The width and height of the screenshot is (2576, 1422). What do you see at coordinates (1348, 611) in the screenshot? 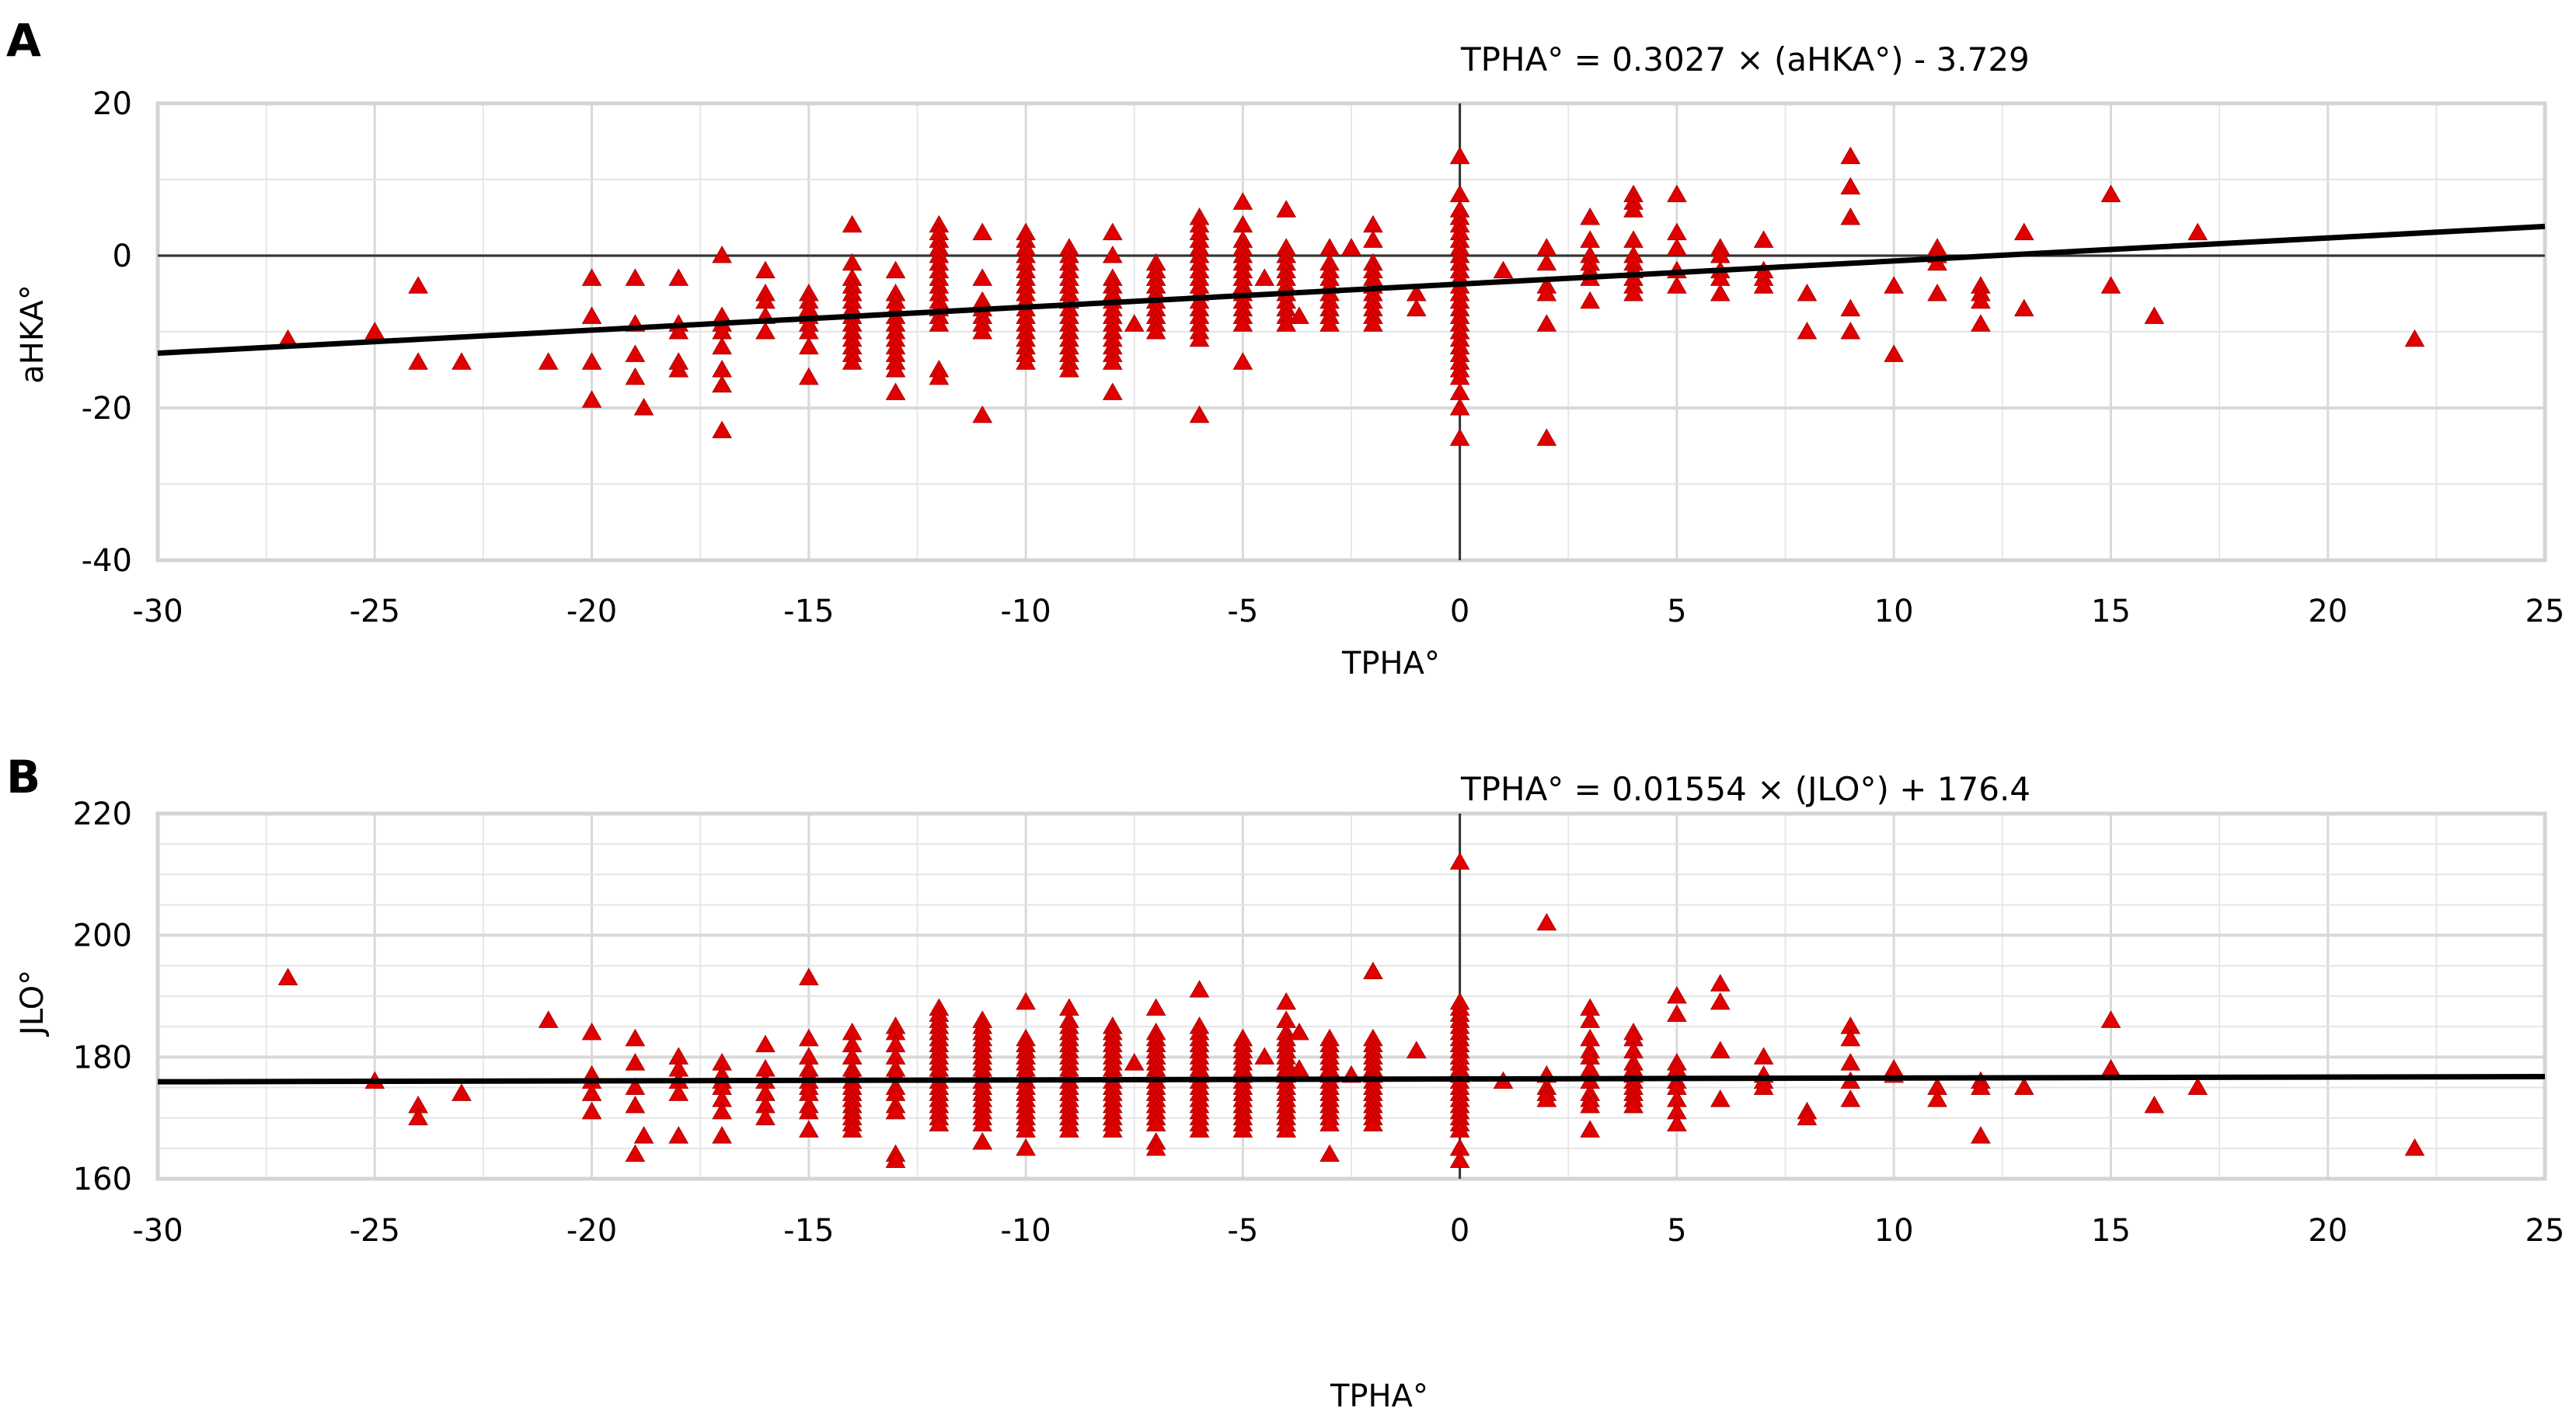
I see `x-tick-labels-a: -30 -25 -20 -15 -10 -5 0 5 10 15 20 25` at bounding box center [1348, 611].